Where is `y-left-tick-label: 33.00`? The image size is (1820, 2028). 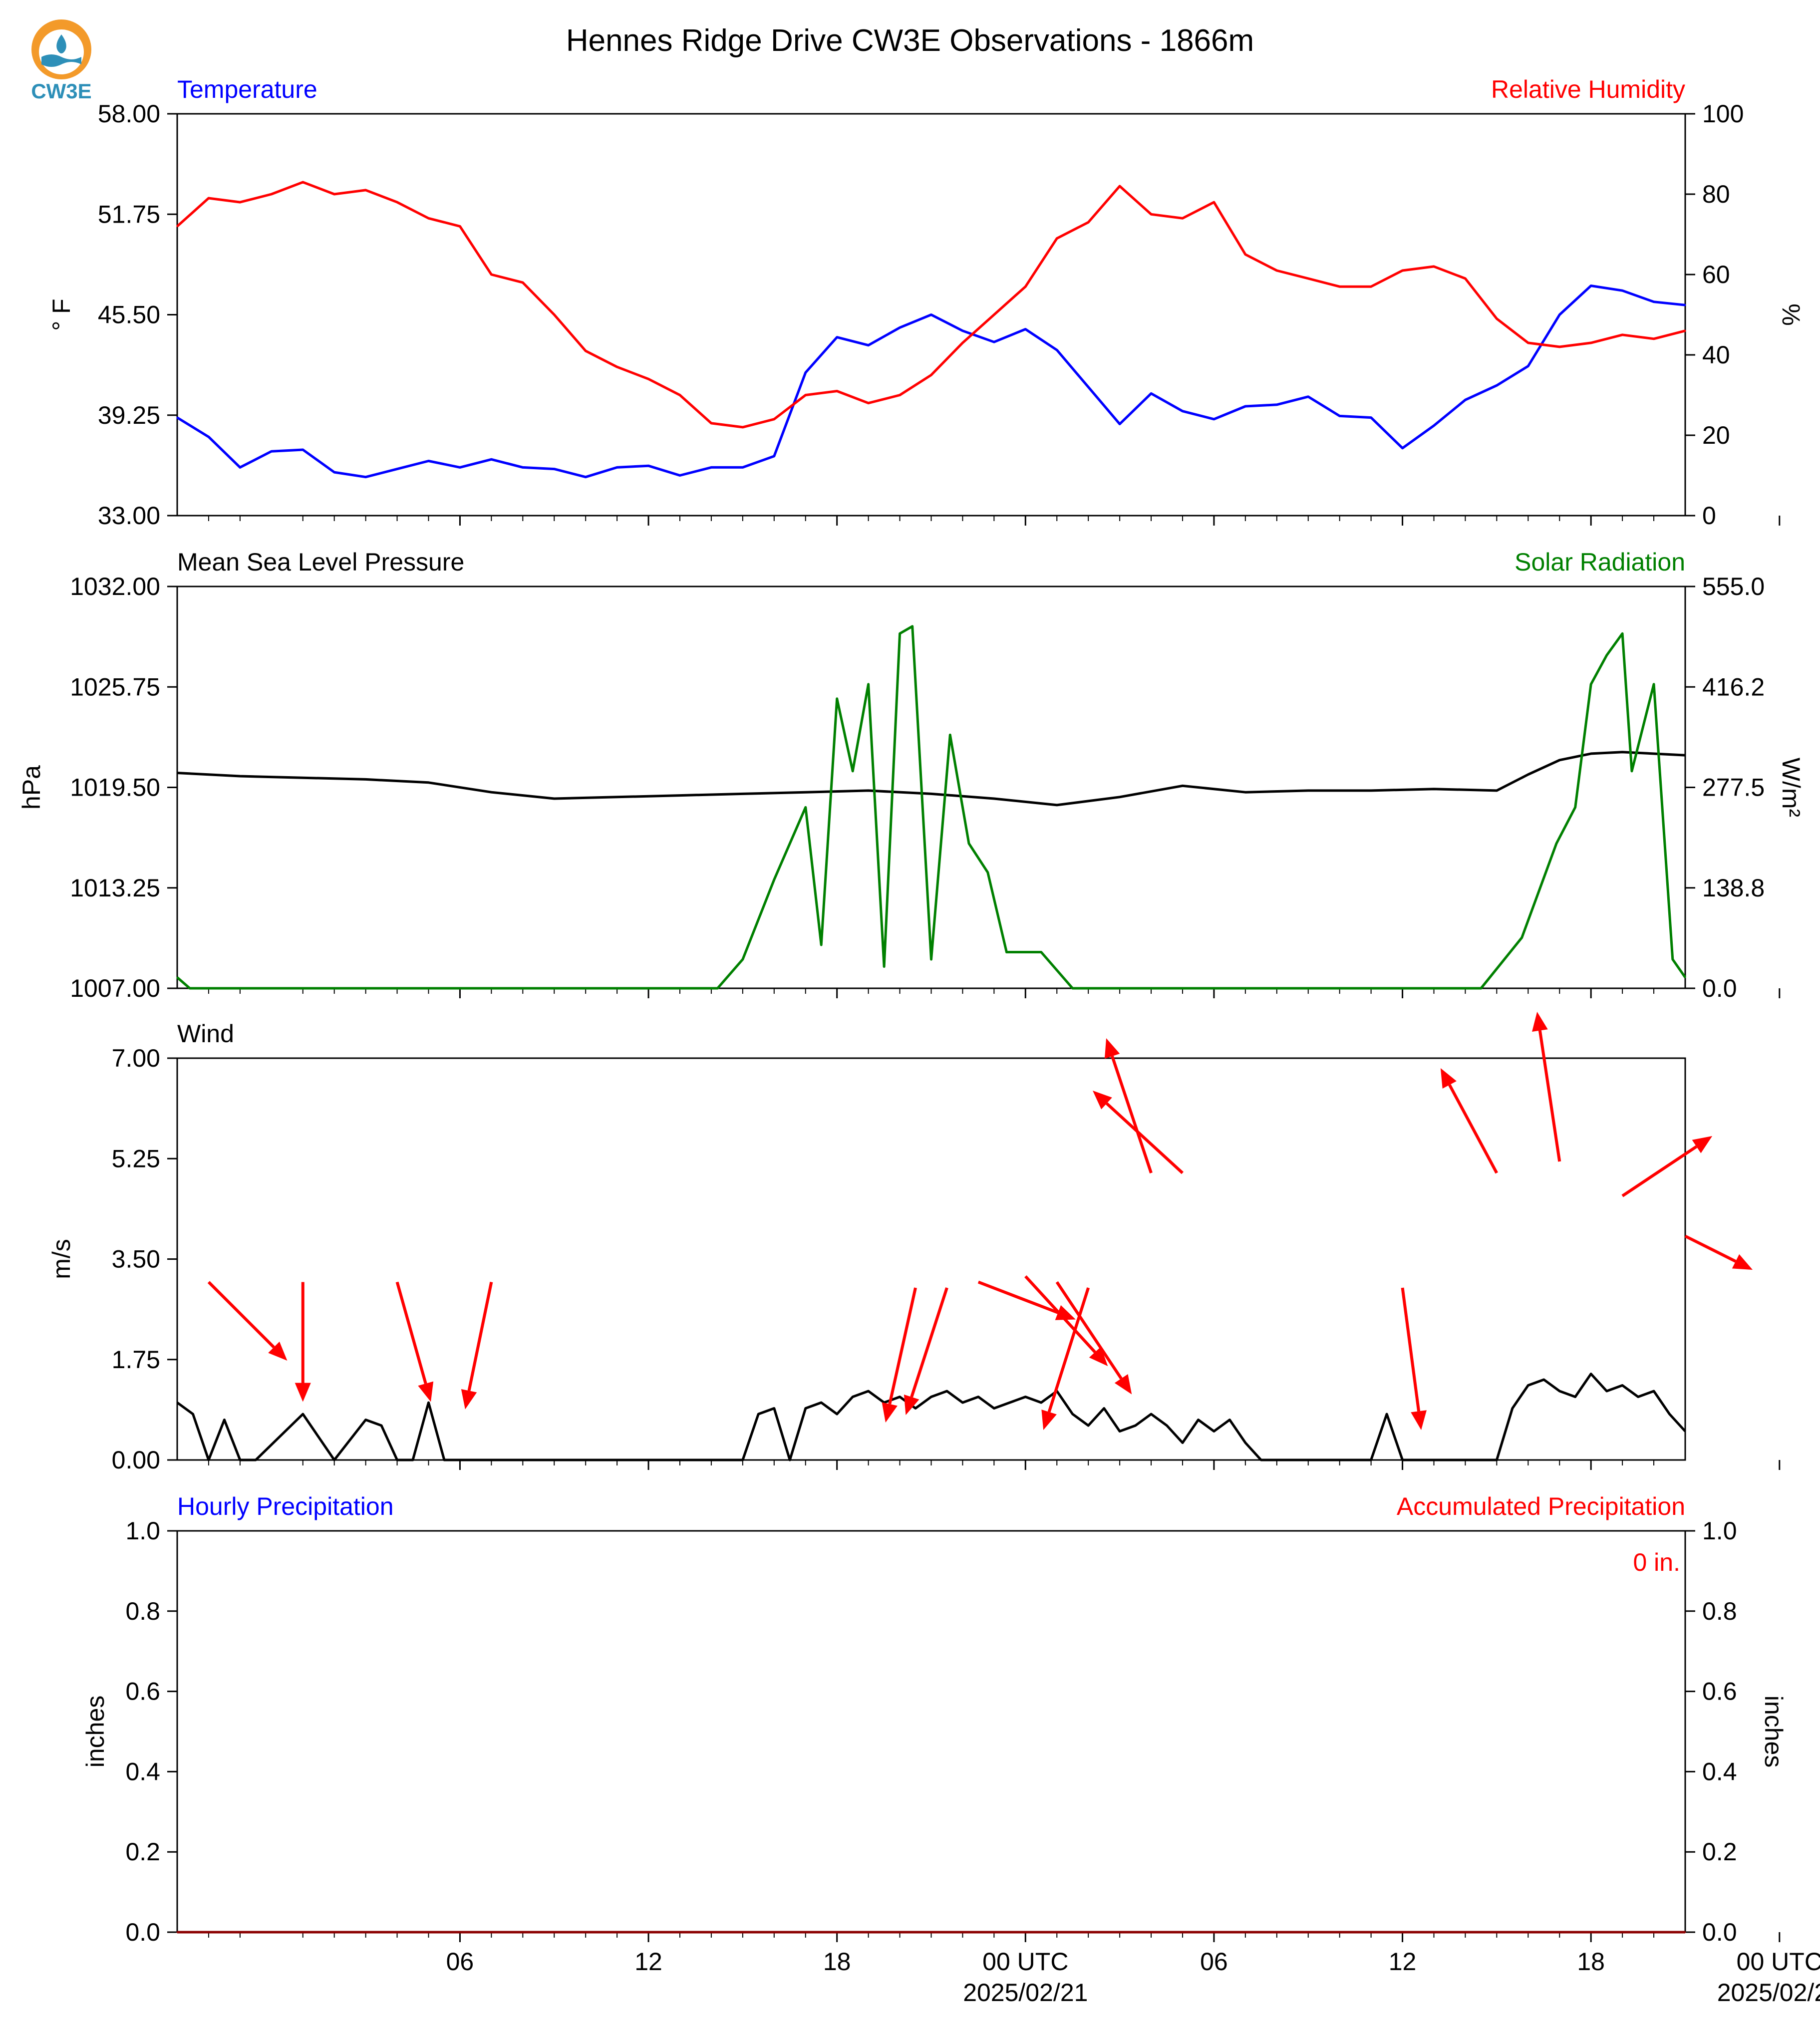 y-left-tick-label: 33.00 is located at coordinates (129, 516).